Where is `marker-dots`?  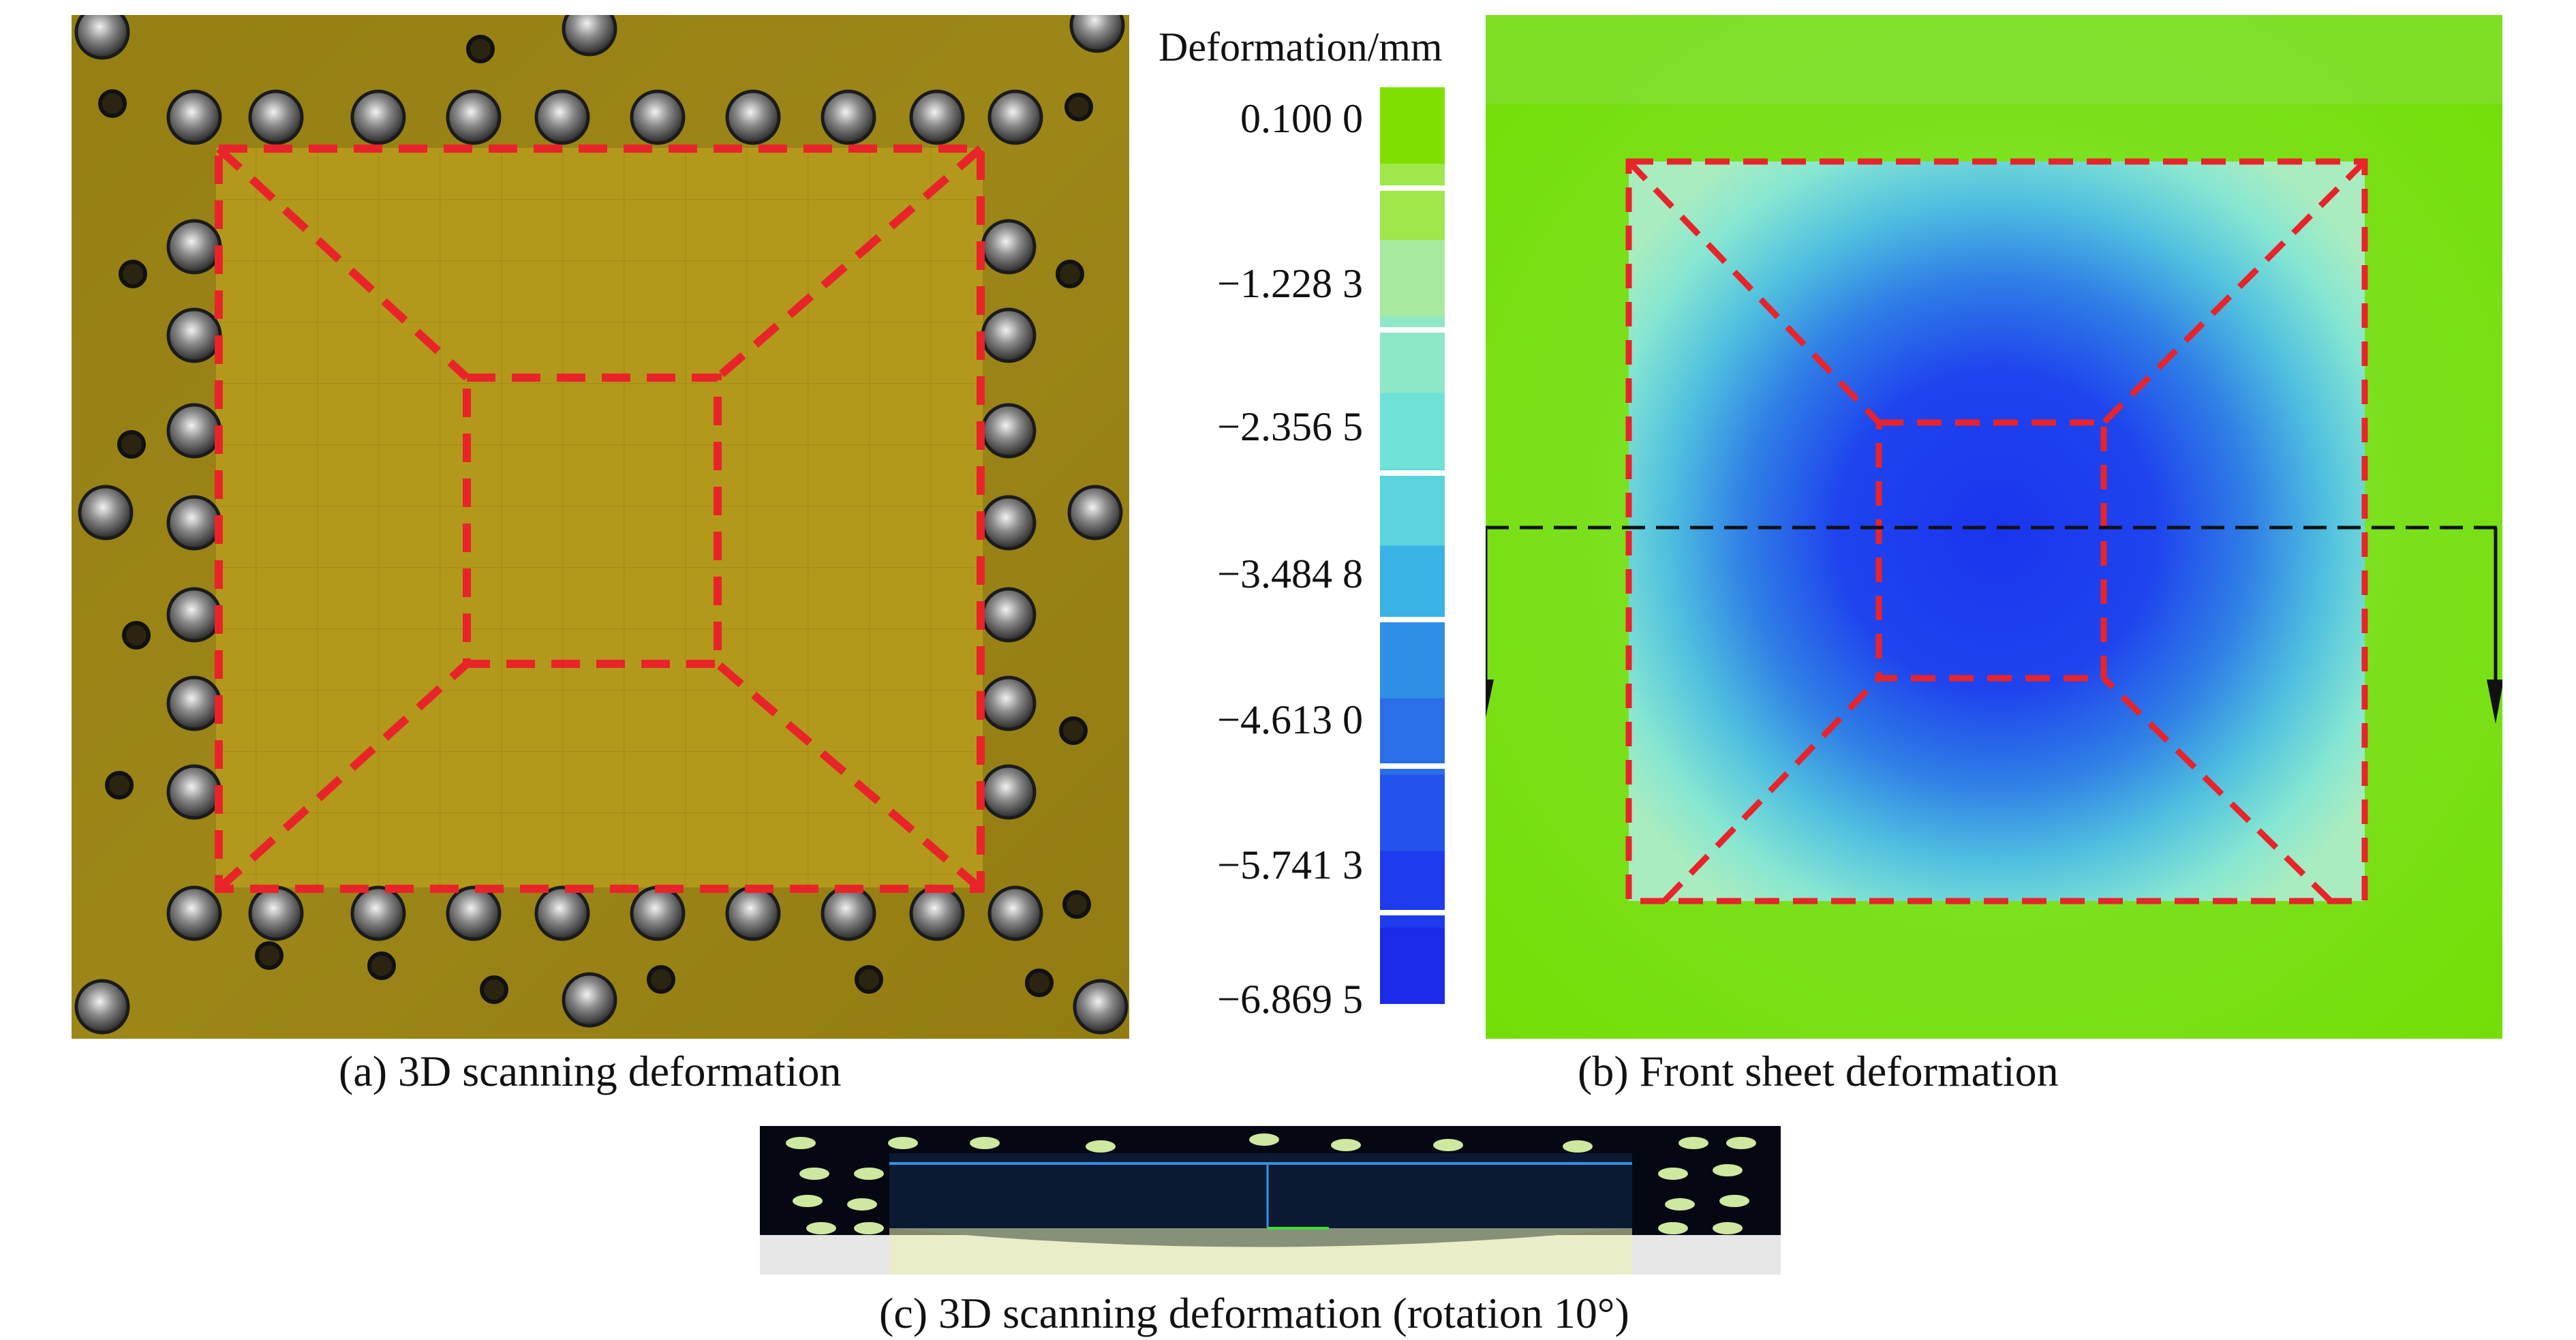
marker-dots is located at coordinates (1271, 1183).